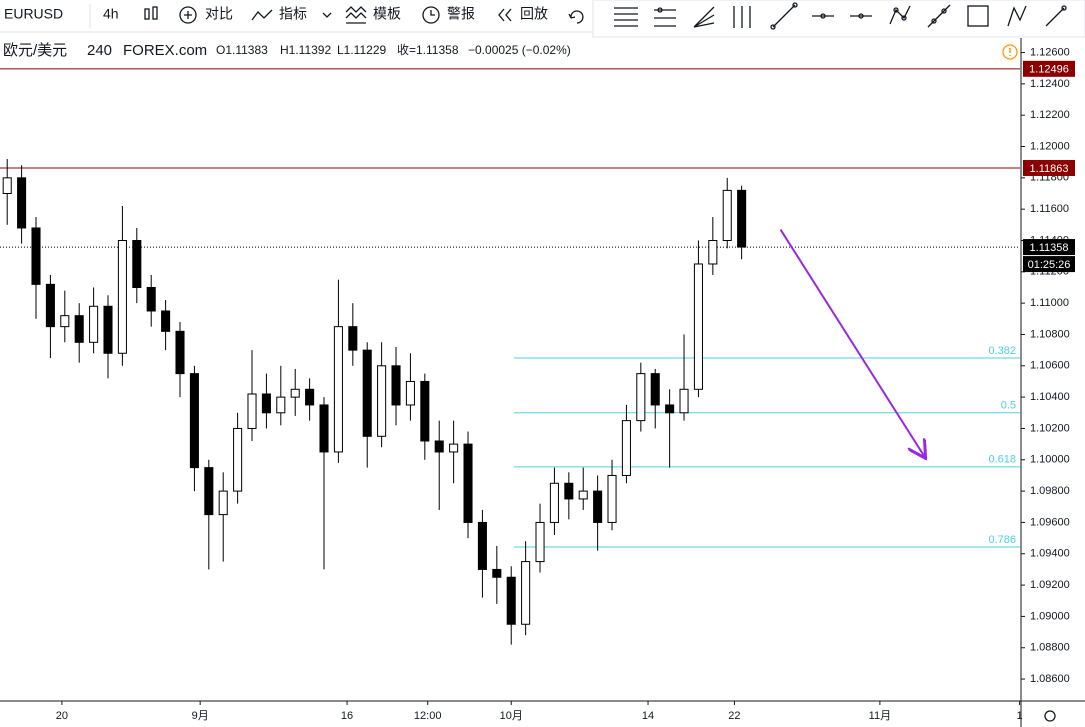  What do you see at coordinates (242, 50) in the screenshot?
I see `open: O1.11383` at bounding box center [242, 50].